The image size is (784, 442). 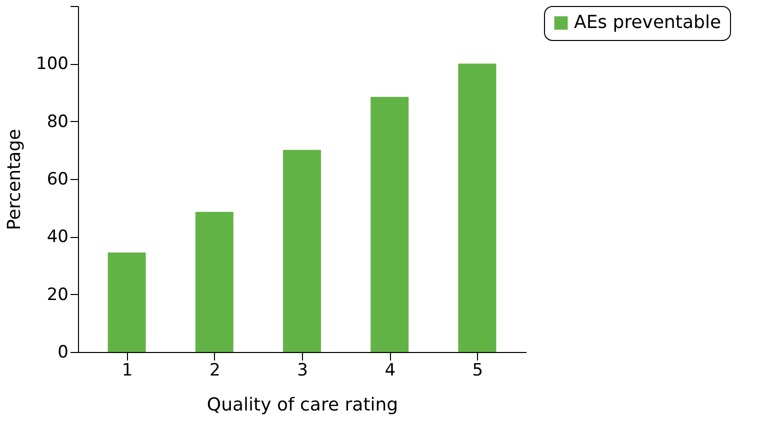 I want to click on x-tick-label: 3, so click(x=302, y=370).